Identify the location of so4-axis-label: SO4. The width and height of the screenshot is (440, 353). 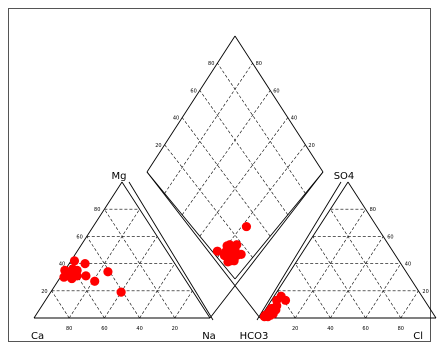
(344, 176).